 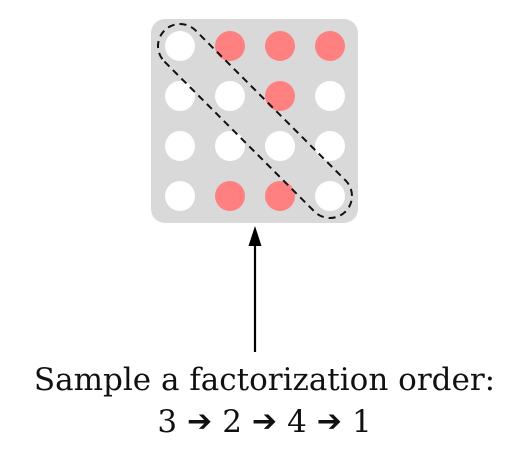 I want to click on grid-cell-3-3-empty, so click(x=330, y=196).